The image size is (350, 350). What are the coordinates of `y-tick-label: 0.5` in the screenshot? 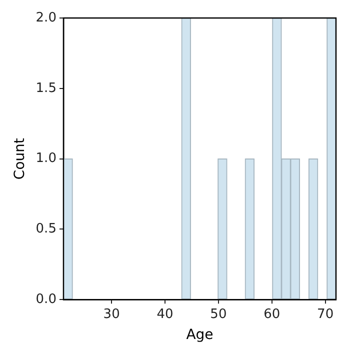 It's located at (46, 229).